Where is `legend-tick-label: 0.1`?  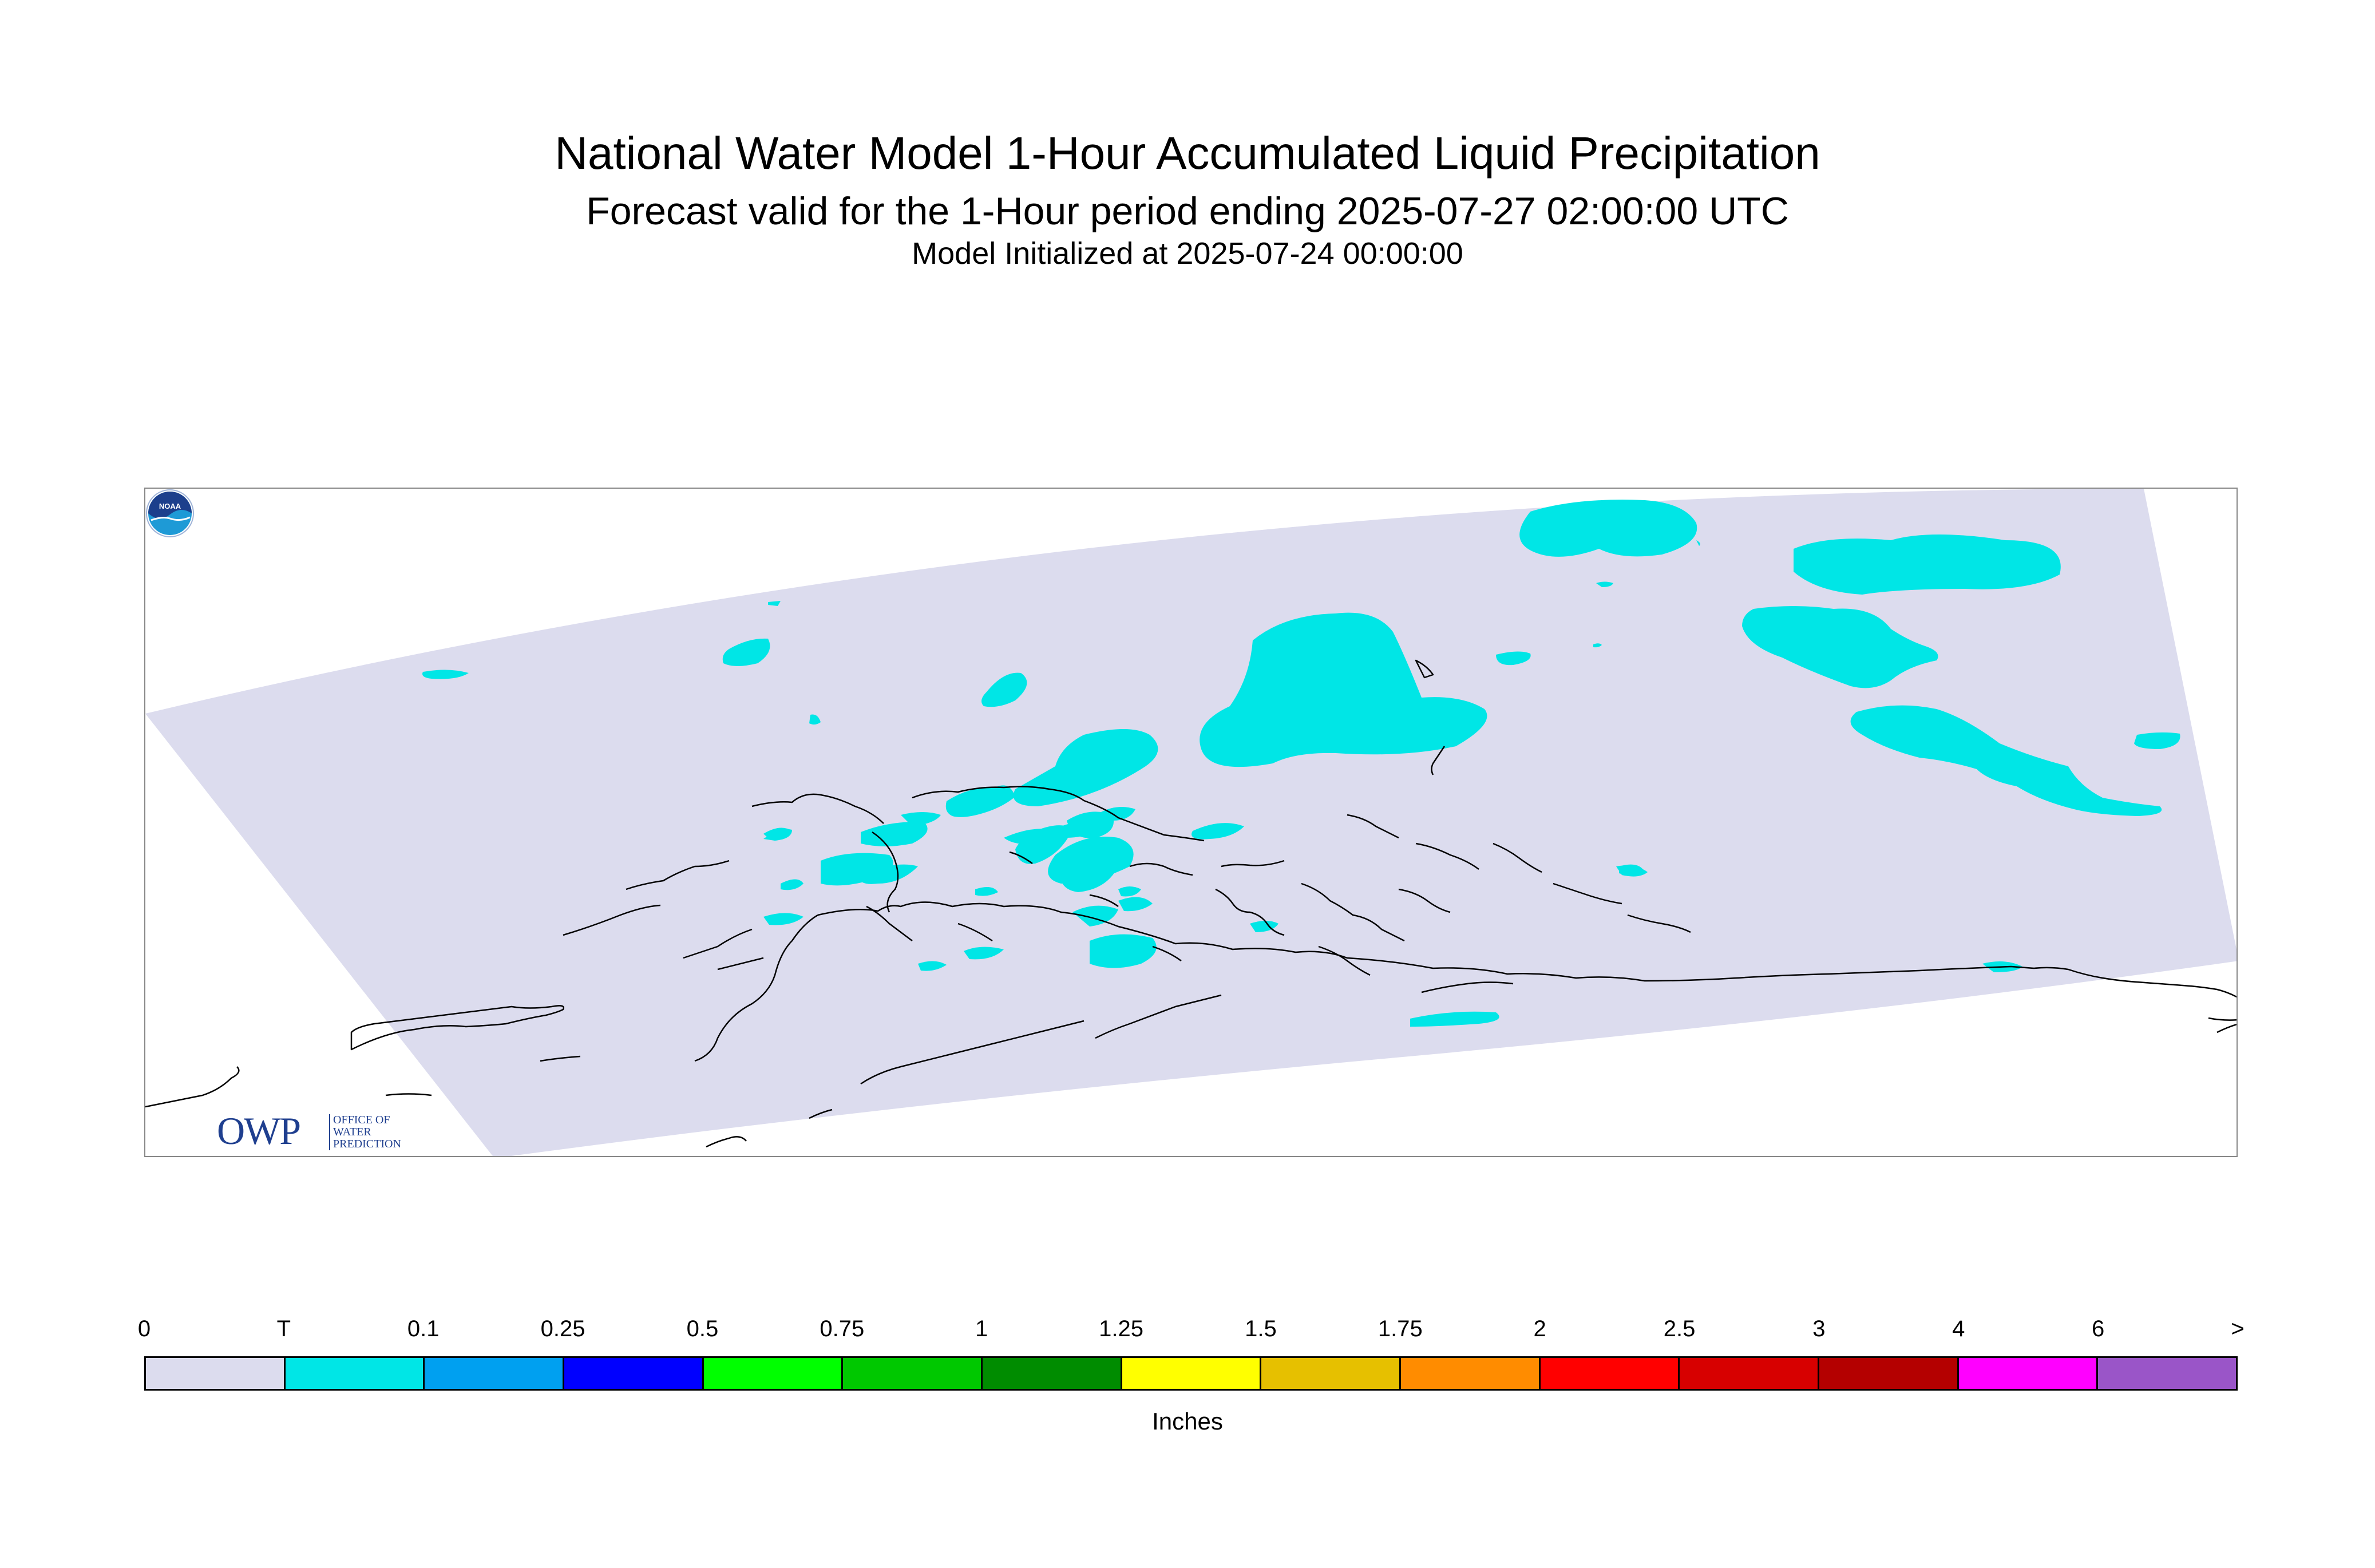
legend-tick-label: 0.1 is located at coordinates (424, 1328).